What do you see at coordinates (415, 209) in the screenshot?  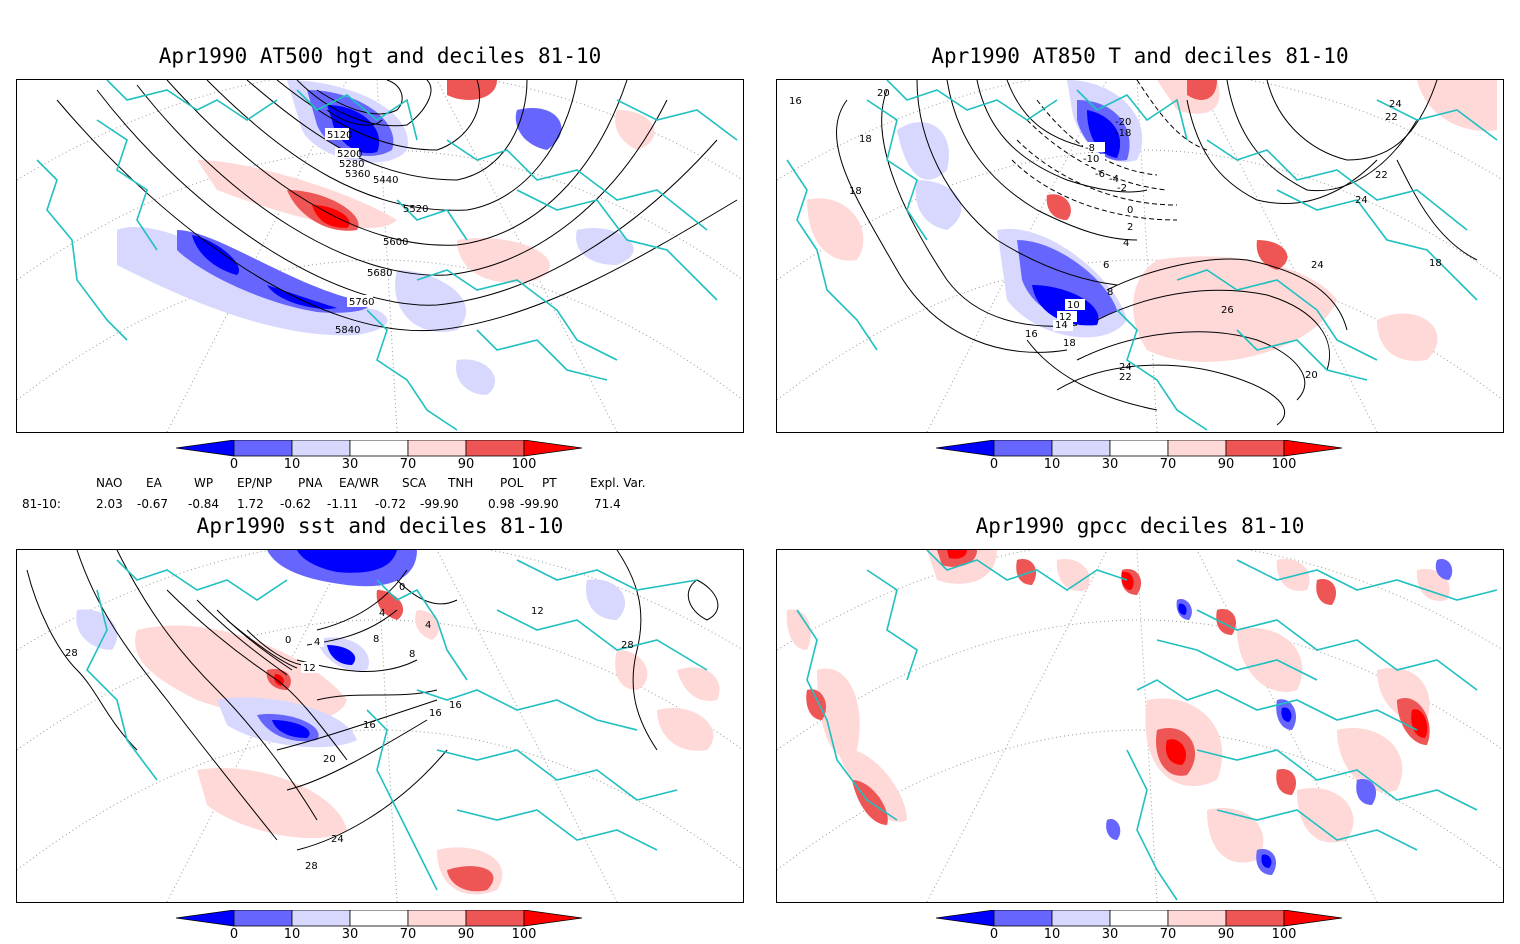 I see `contour-label: 5520` at bounding box center [415, 209].